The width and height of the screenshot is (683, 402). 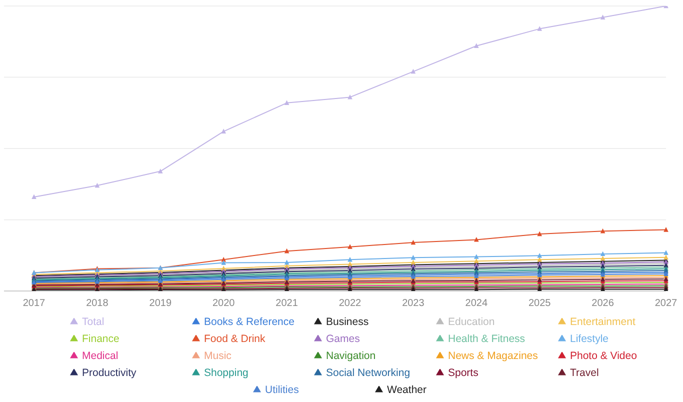 I want to click on legend-label: Sports, so click(x=463, y=373).